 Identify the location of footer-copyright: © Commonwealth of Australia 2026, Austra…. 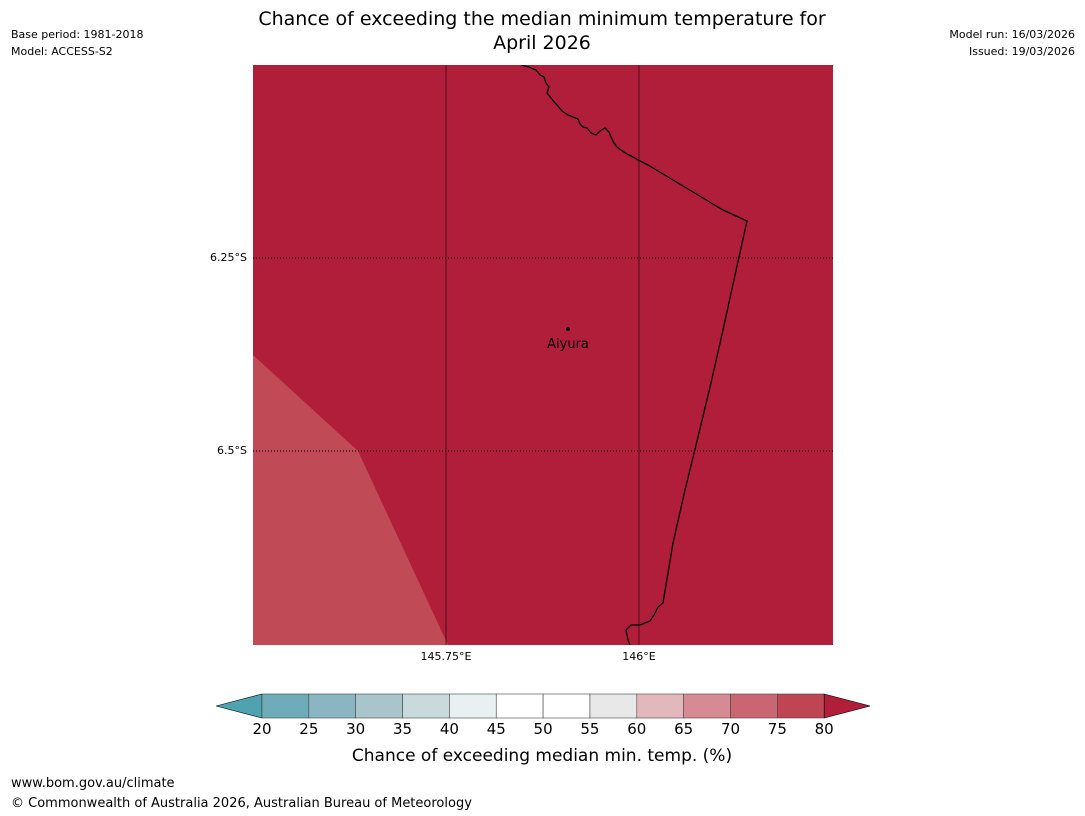
(241, 803).